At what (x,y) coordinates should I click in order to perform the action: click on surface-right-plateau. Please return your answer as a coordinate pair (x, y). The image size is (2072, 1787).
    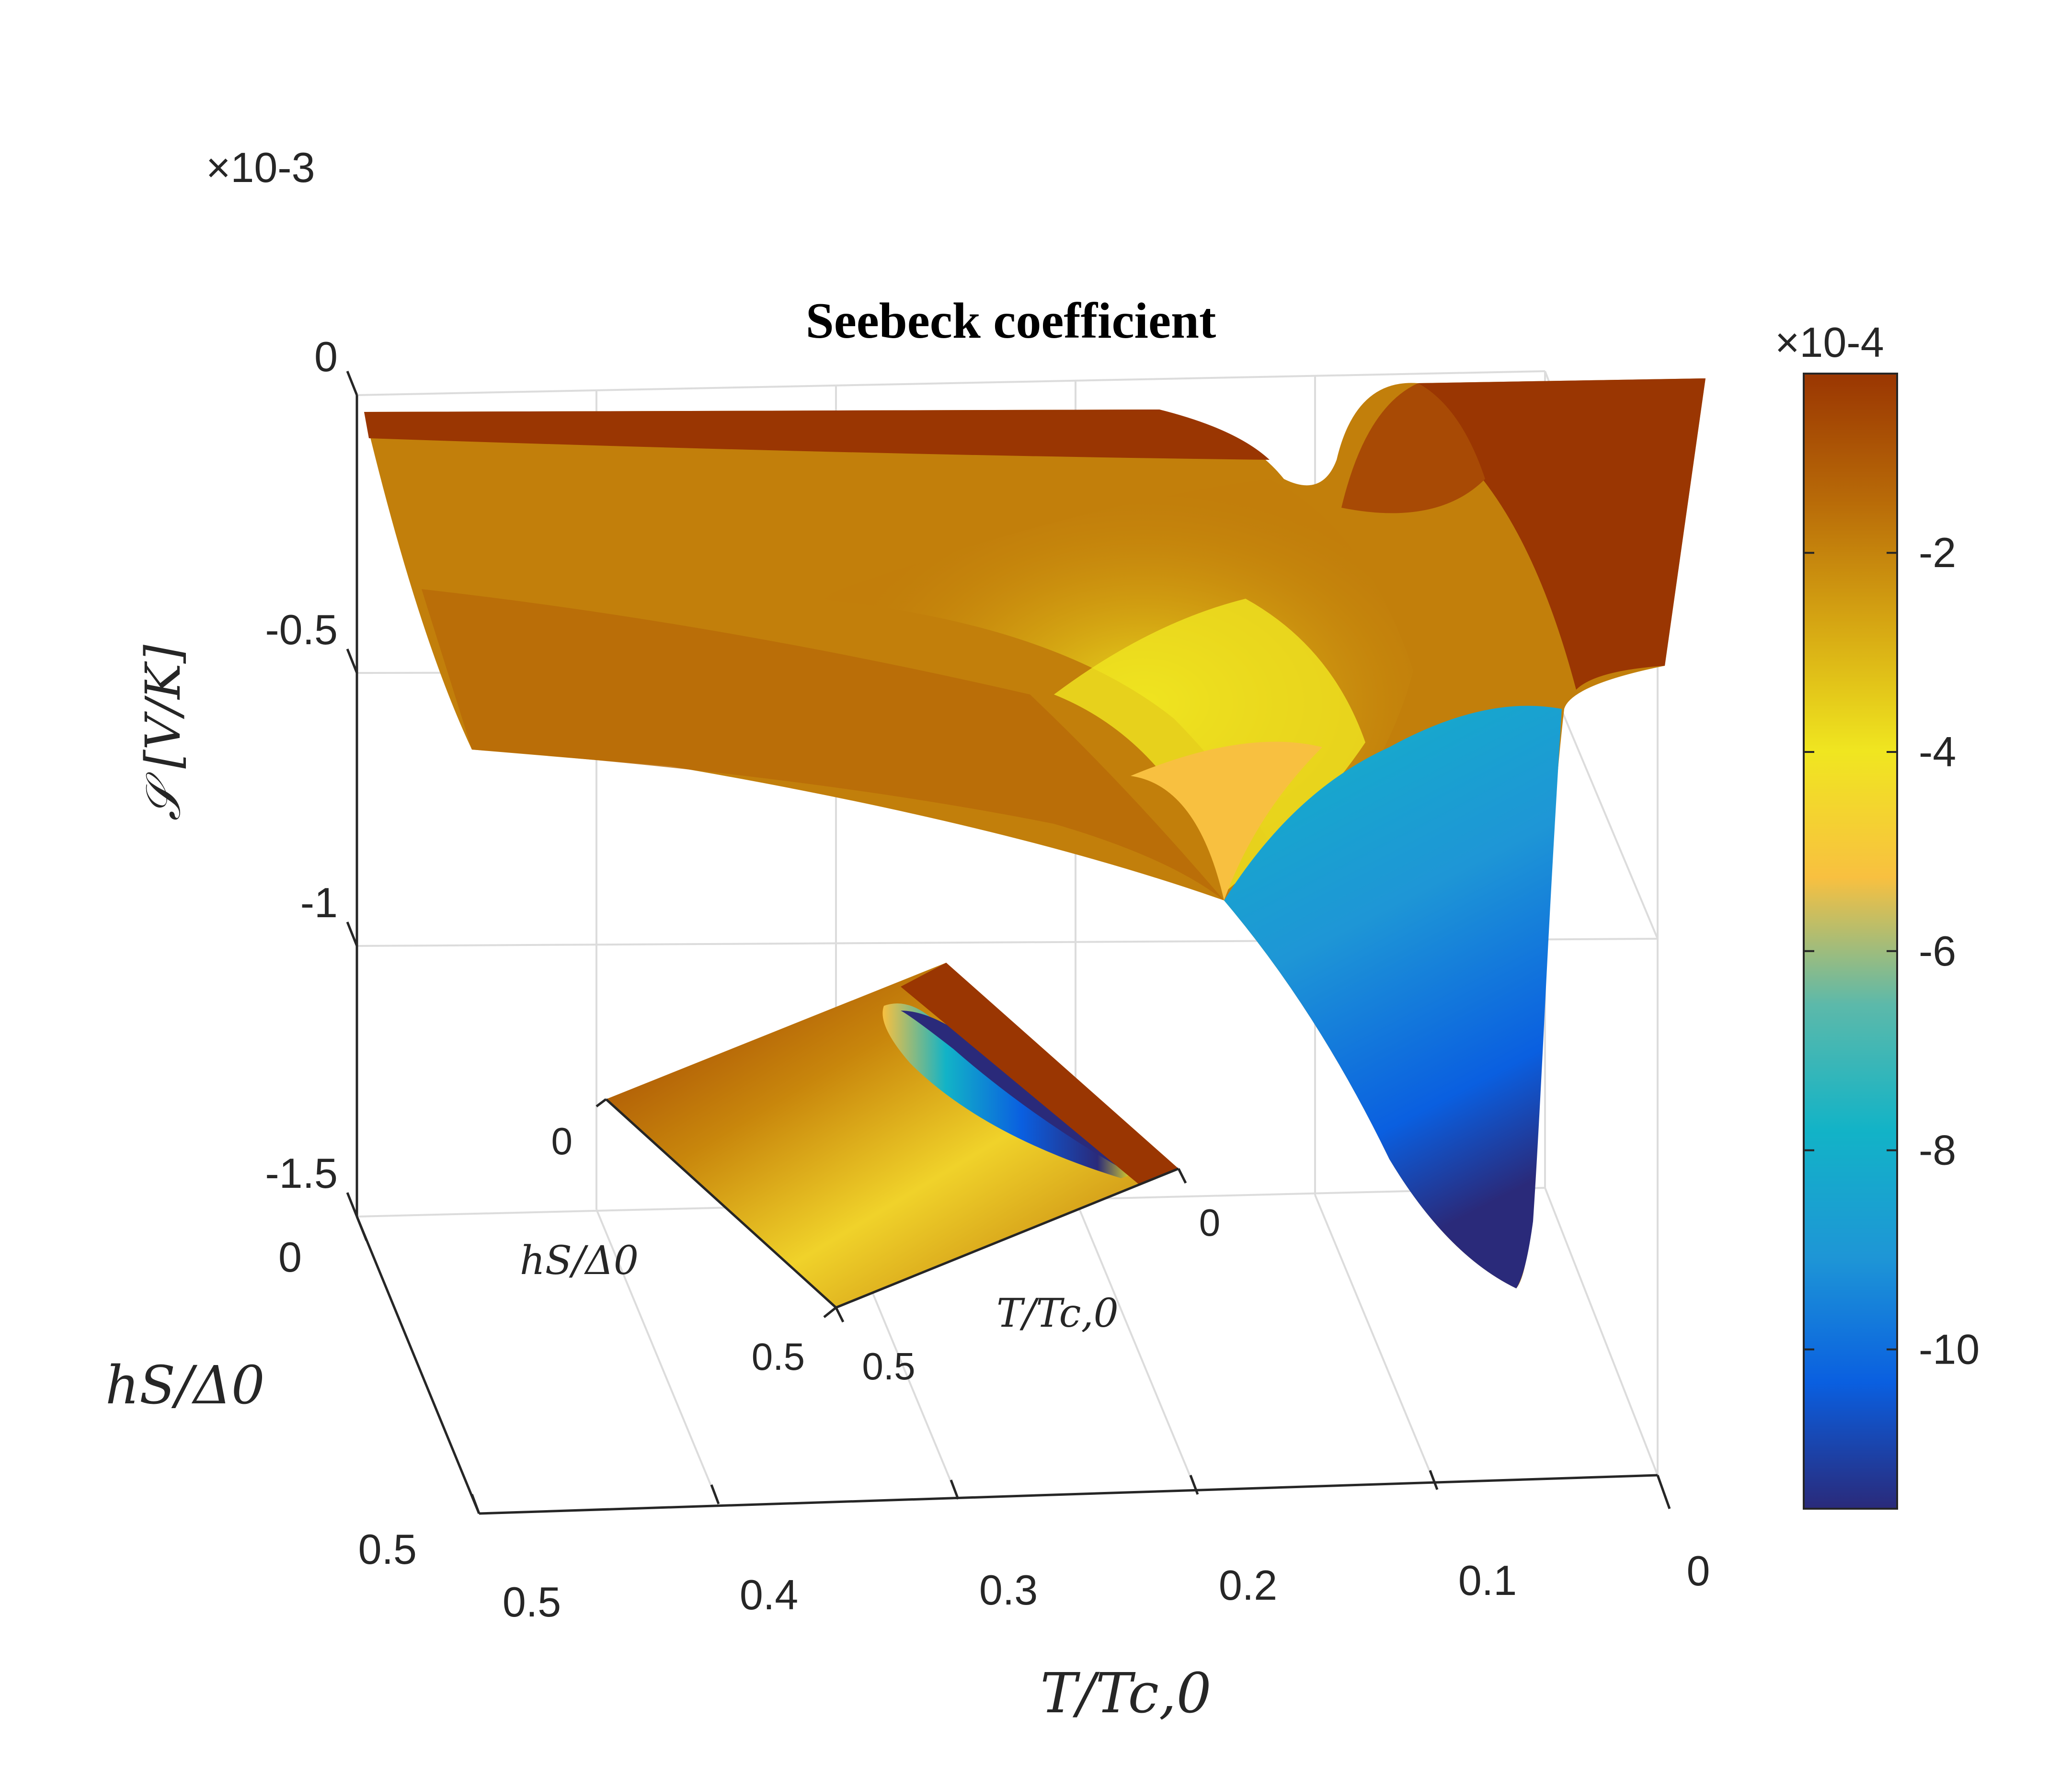
    Looking at the image, I should click on (1562, 534).